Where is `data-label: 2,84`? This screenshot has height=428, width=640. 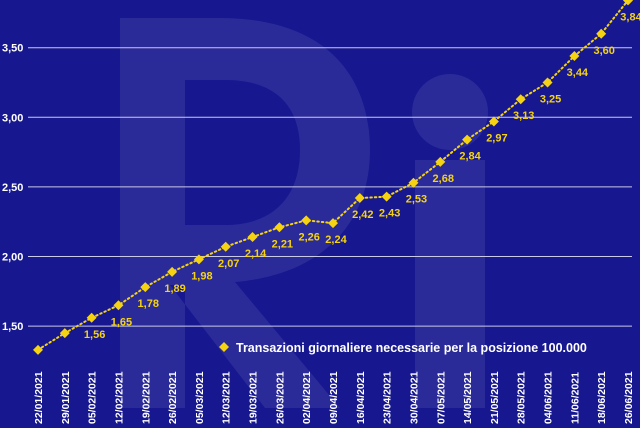
data-label: 2,84 is located at coordinates (470, 157).